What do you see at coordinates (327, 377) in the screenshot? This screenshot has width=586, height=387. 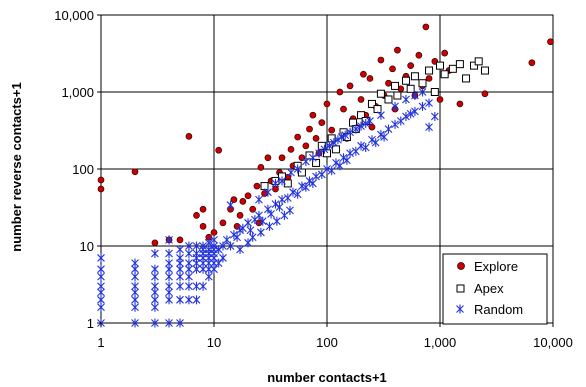 I see `x-axis-title: number contacts+1` at bounding box center [327, 377].